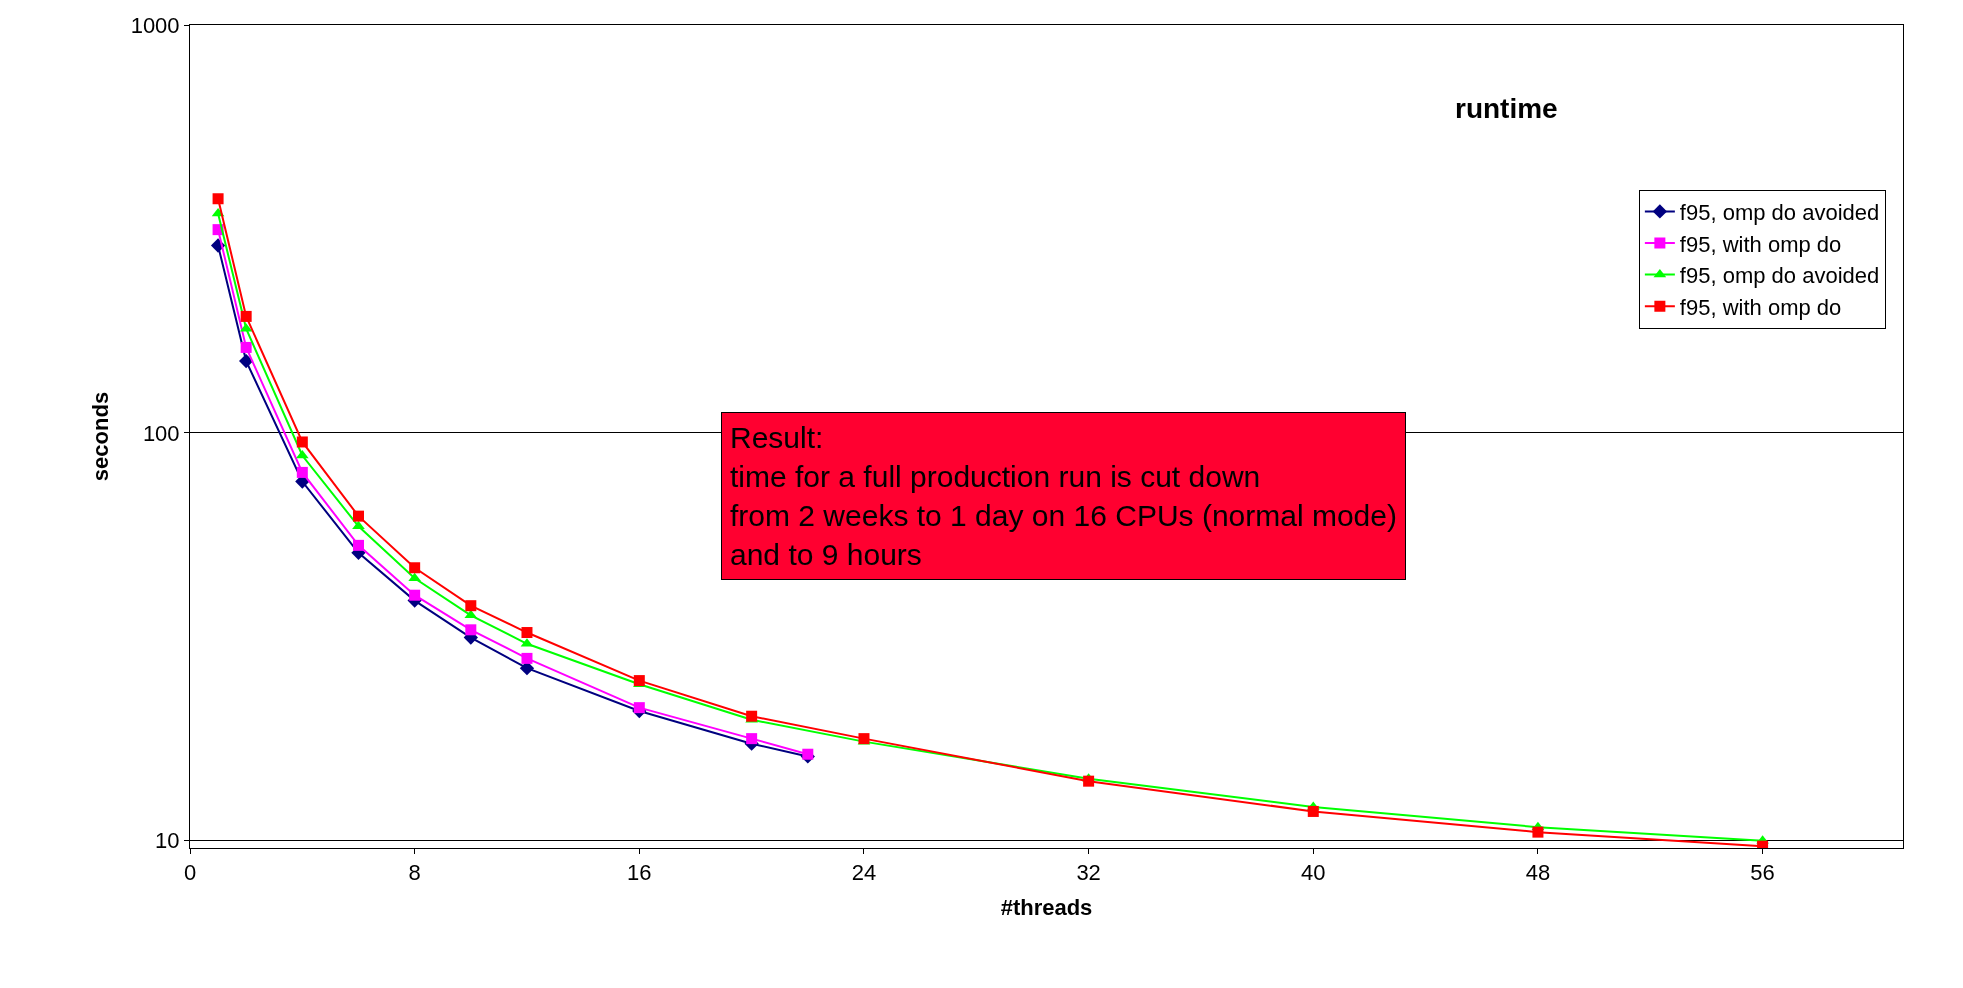 Image resolution: width=1963 pixels, height=988 pixels. I want to click on x-axis-title: #threads, so click(1046, 908).